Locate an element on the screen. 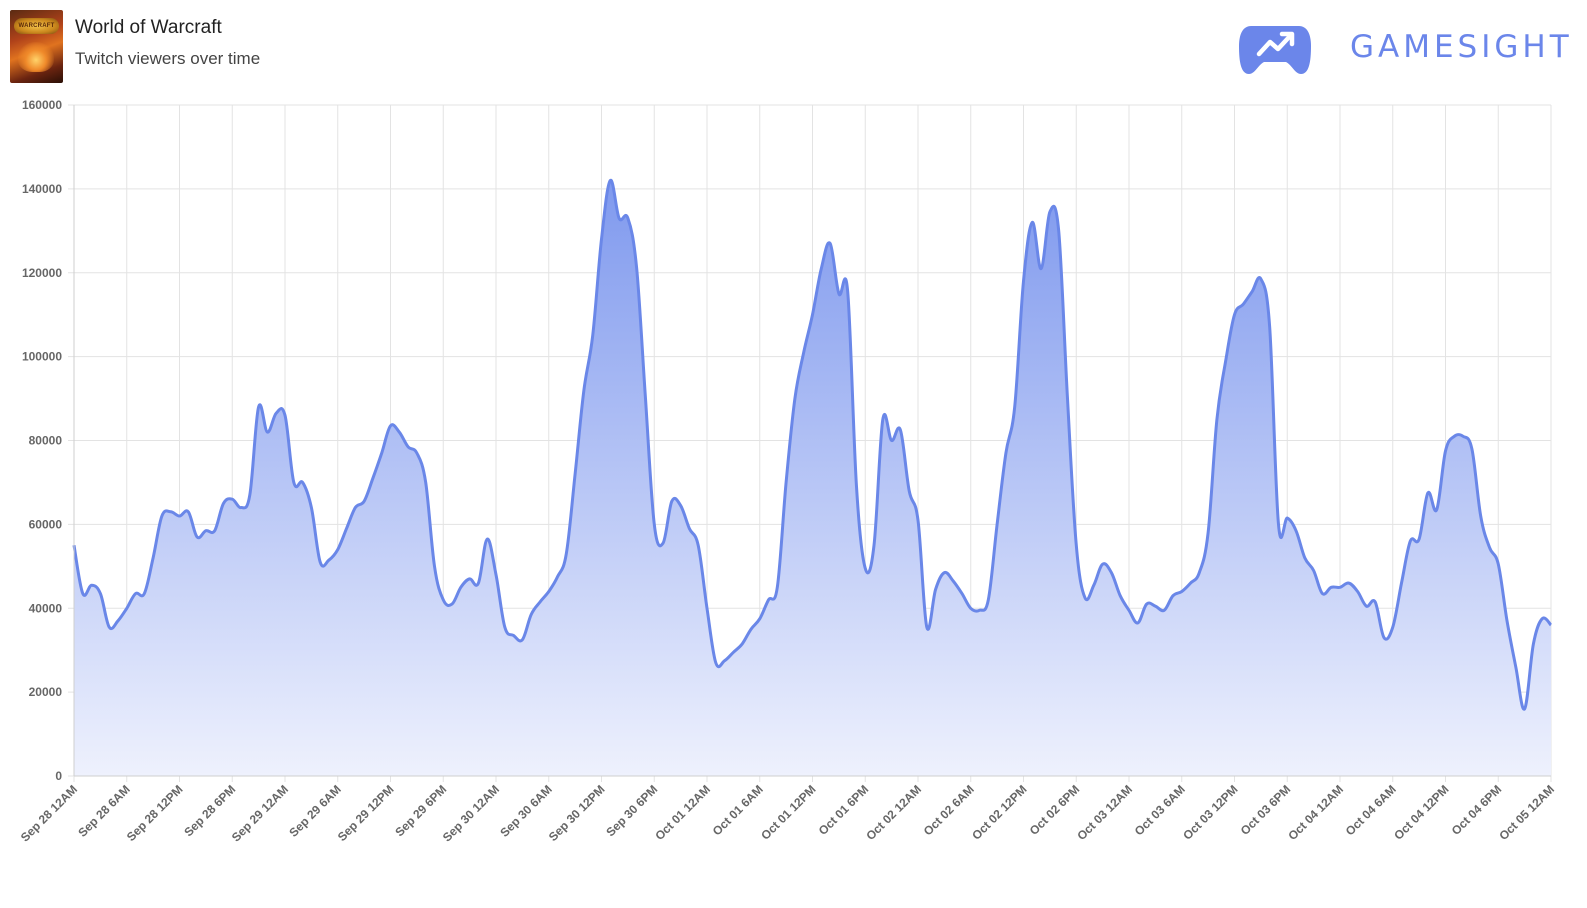  game-title: World of Warcraft is located at coordinates (148, 27).